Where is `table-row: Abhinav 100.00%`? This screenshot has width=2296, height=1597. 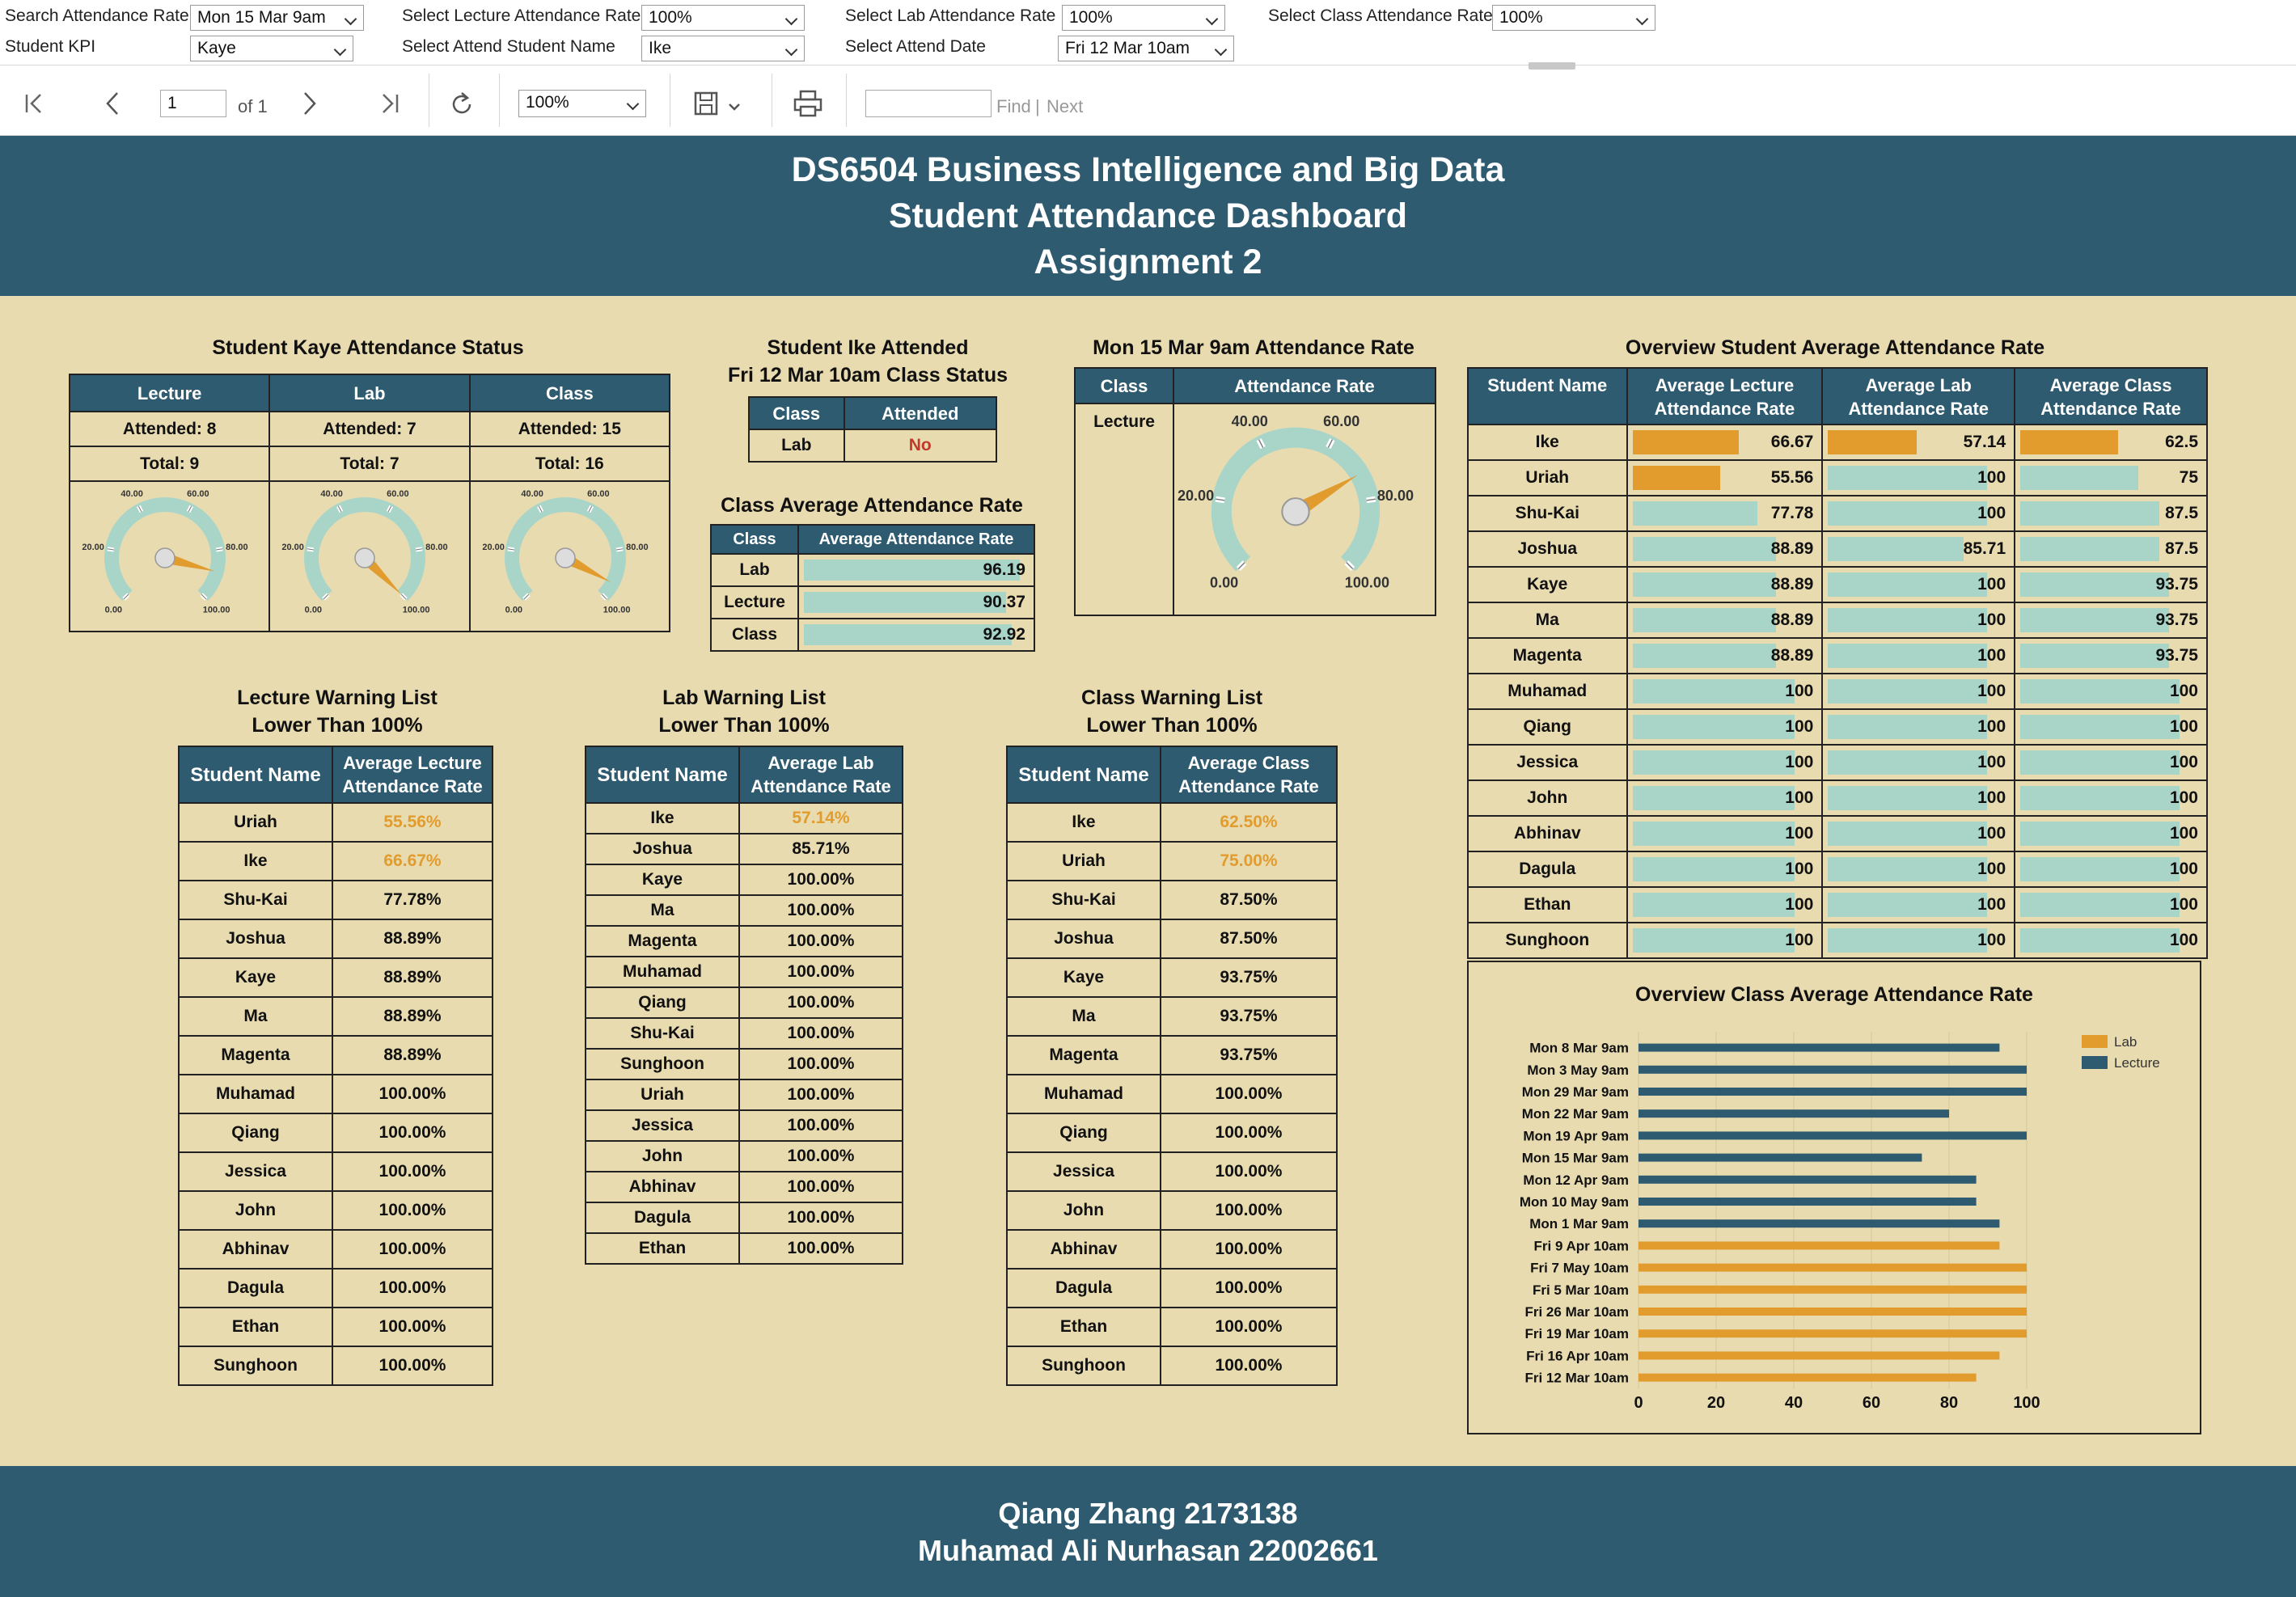 table-row: Abhinav 100.00% is located at coordinates (1172, 1249).